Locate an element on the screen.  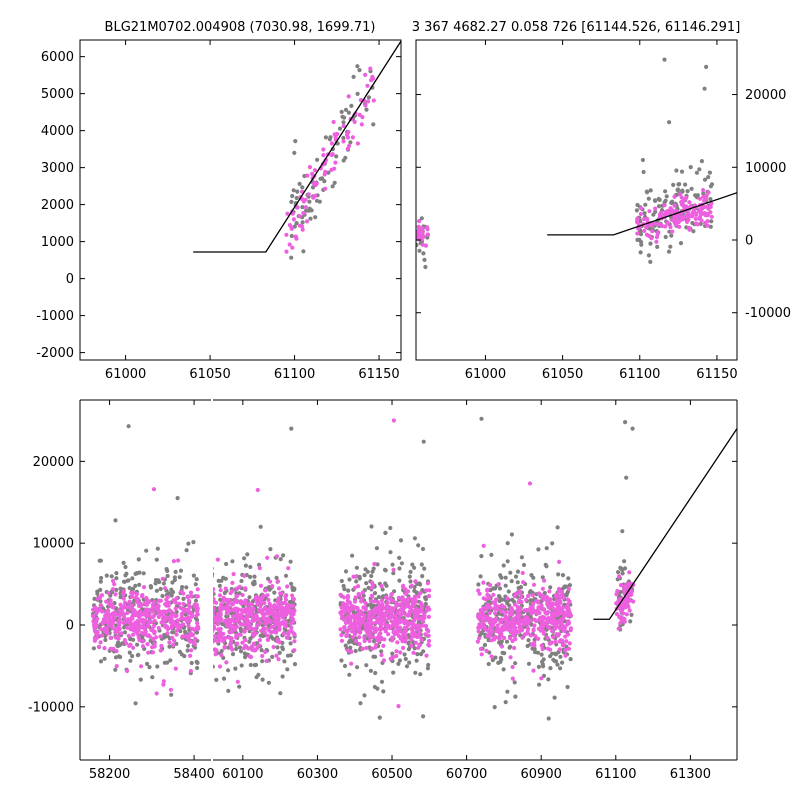
panel-title: BLG21M0702.004908 (7030.98, 1699.71) is located at coordinates (240, 27).